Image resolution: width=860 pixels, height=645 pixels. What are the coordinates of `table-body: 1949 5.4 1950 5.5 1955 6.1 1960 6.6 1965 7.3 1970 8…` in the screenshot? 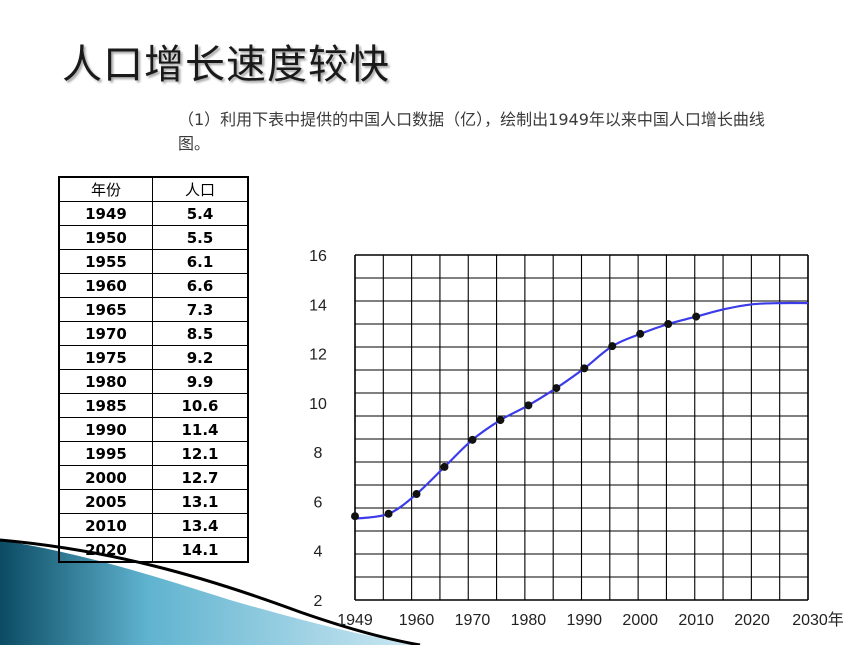 It's located at (153, 382).